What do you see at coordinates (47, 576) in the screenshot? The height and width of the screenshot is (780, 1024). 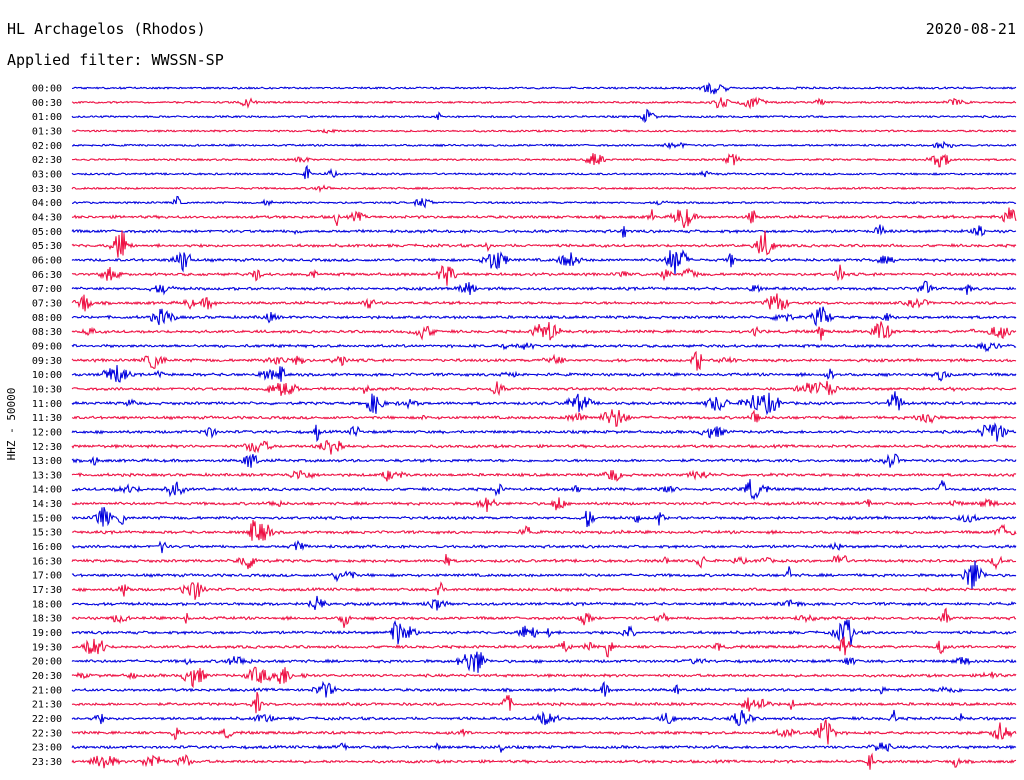 I see `row-label: 17:00` at bounding box center [47, 576].